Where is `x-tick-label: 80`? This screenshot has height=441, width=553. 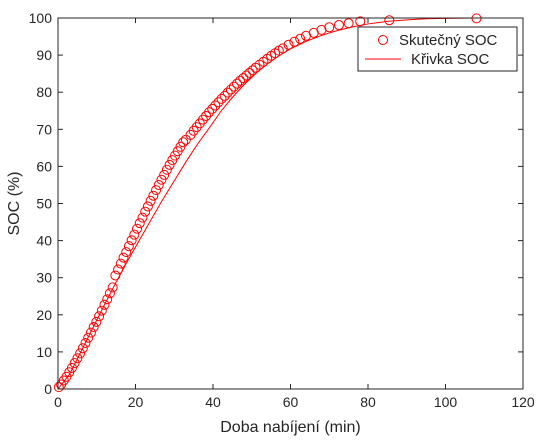
x-tick-label: 80 is located at coordinates (368, 402).